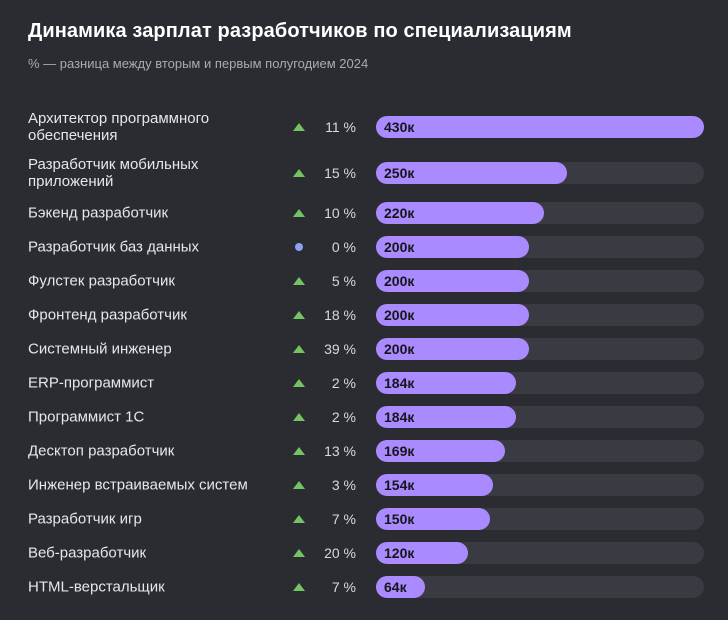  What do you see at coordinates (101, 451) in the screenshot?
I see `category-label-line: Десктоп разработчик` at bounding box center [101, 451].